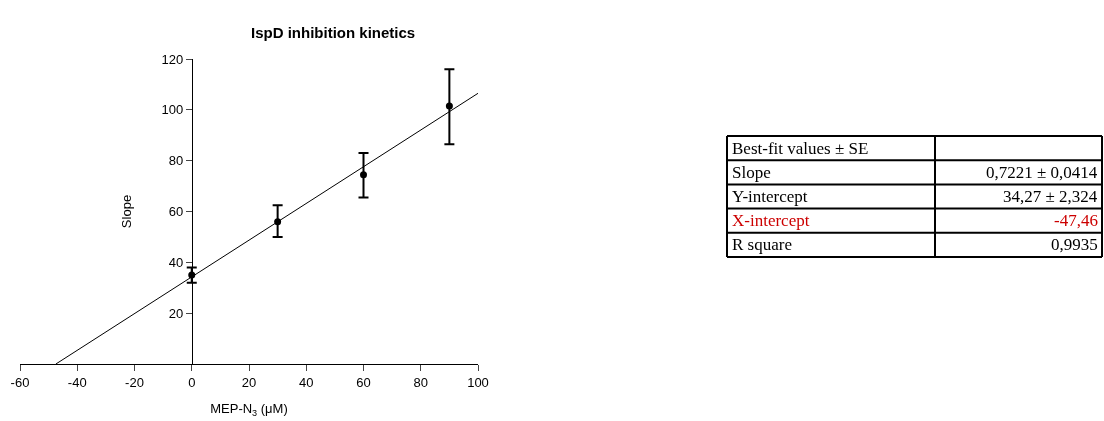  I want to click on x-tick-label: 20, so click(249, 382).